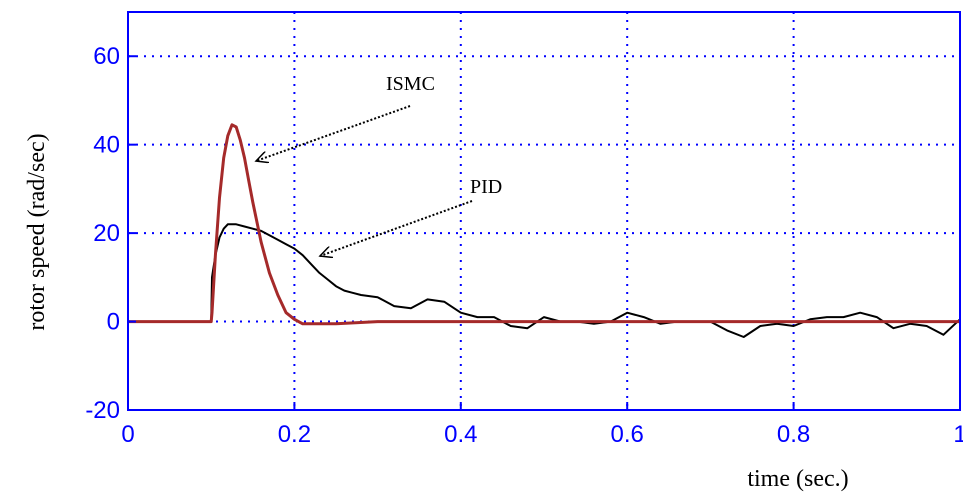 This screenshot has height=492, width=963. I want to click on y-tick-label: 20, so click(106, 233).